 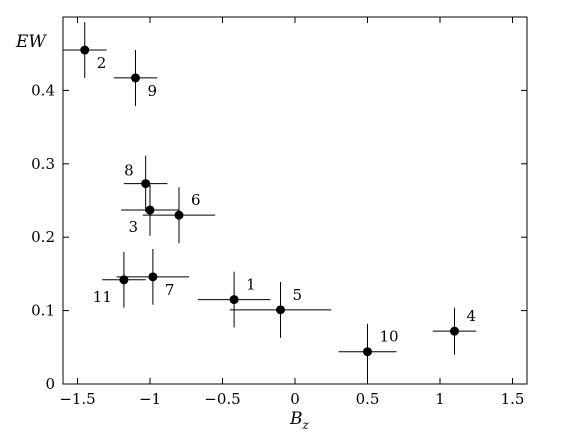 I want to click on point-label: 5, so click(x=298, y=295).